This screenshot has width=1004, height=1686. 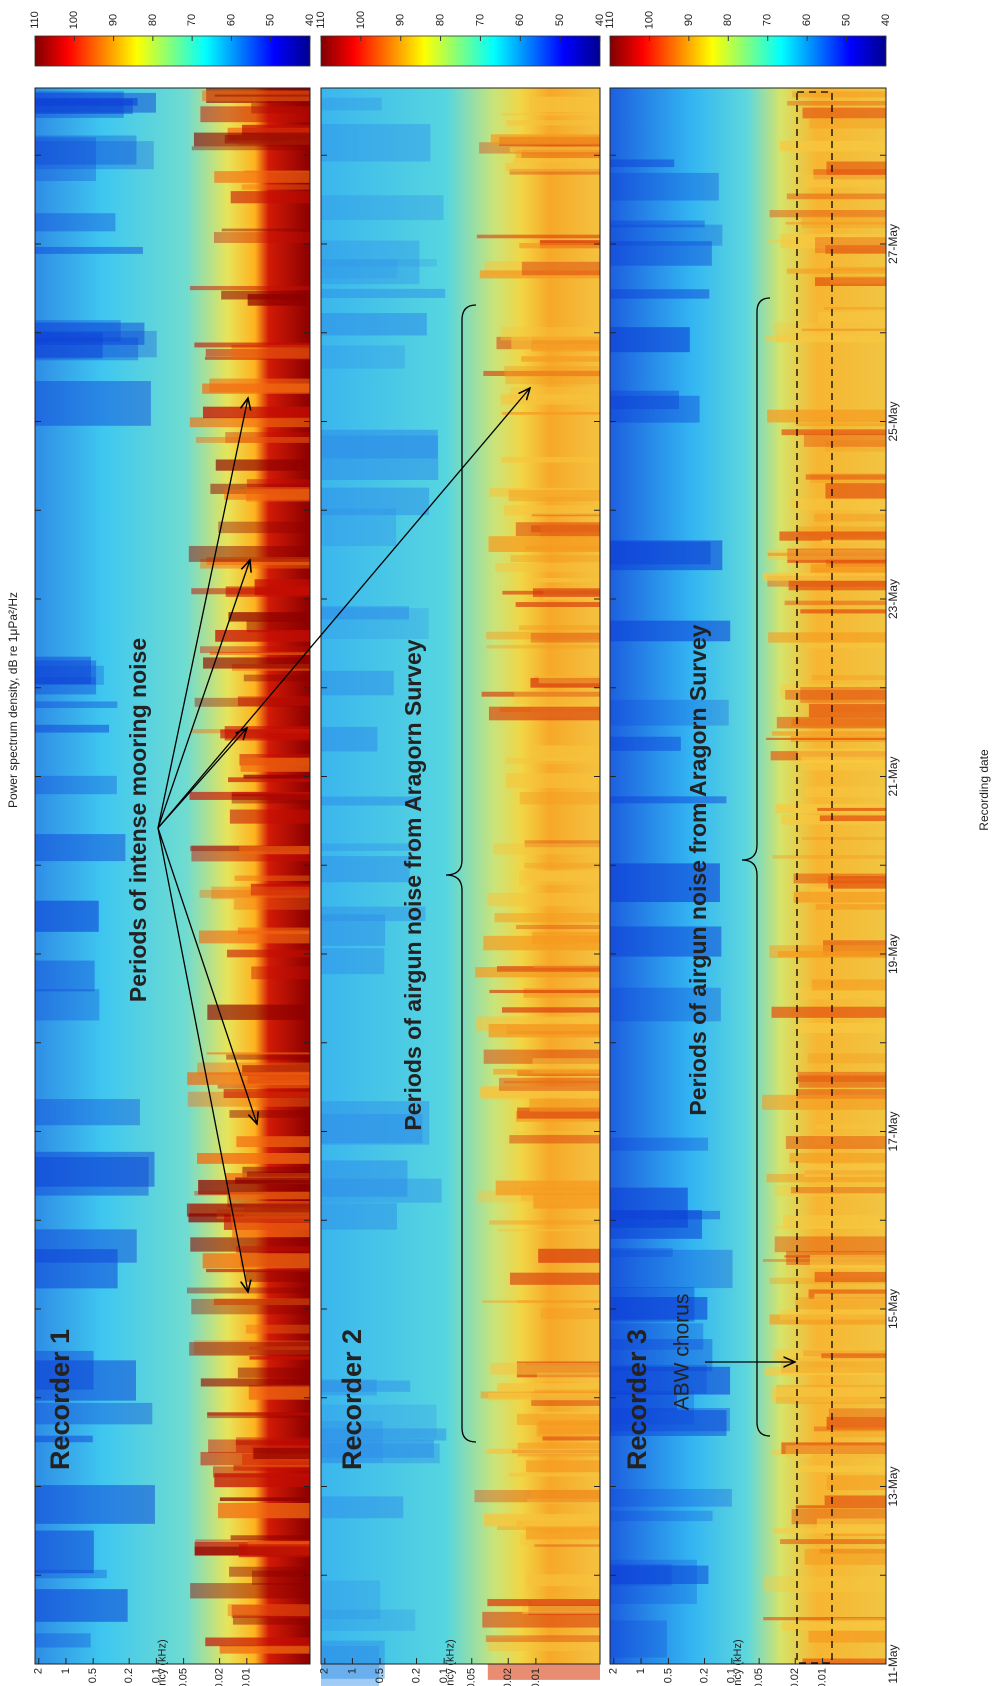 I want to click on colorbar-tick-label: 50, so click(x=846, y=20).